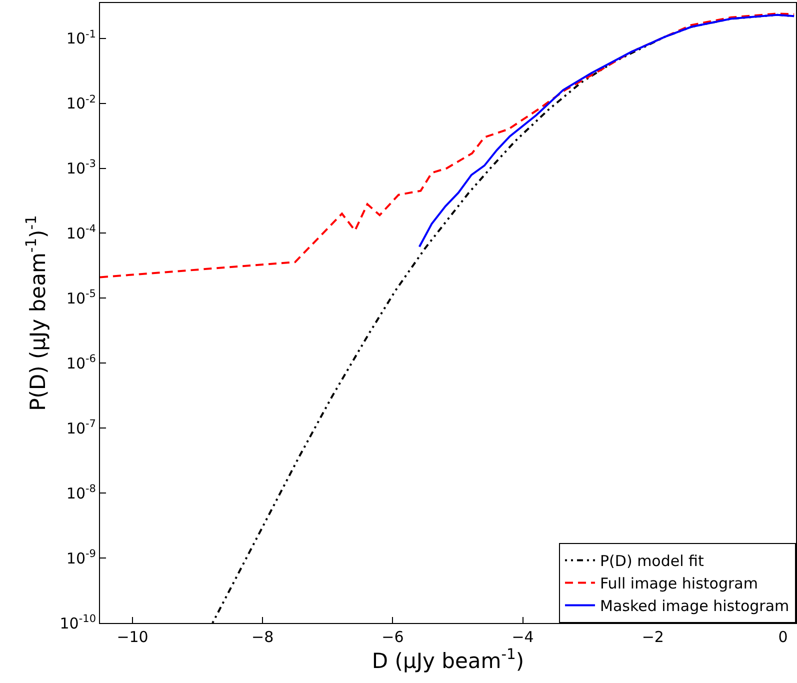 This screenshot has height=683, width=797. Describe the element at coordinates (653, 637) in the screenshot. I see `x-tick-label: −2` at that location.